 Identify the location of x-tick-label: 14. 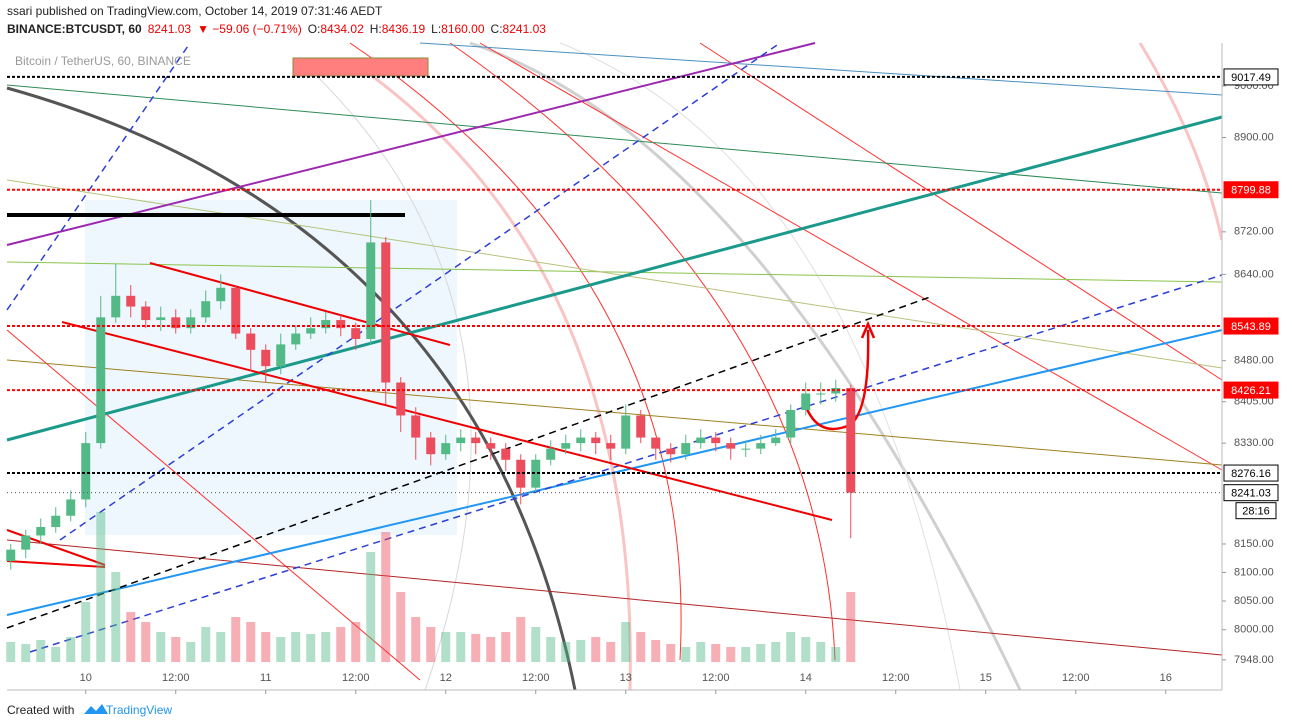
(806, 678).